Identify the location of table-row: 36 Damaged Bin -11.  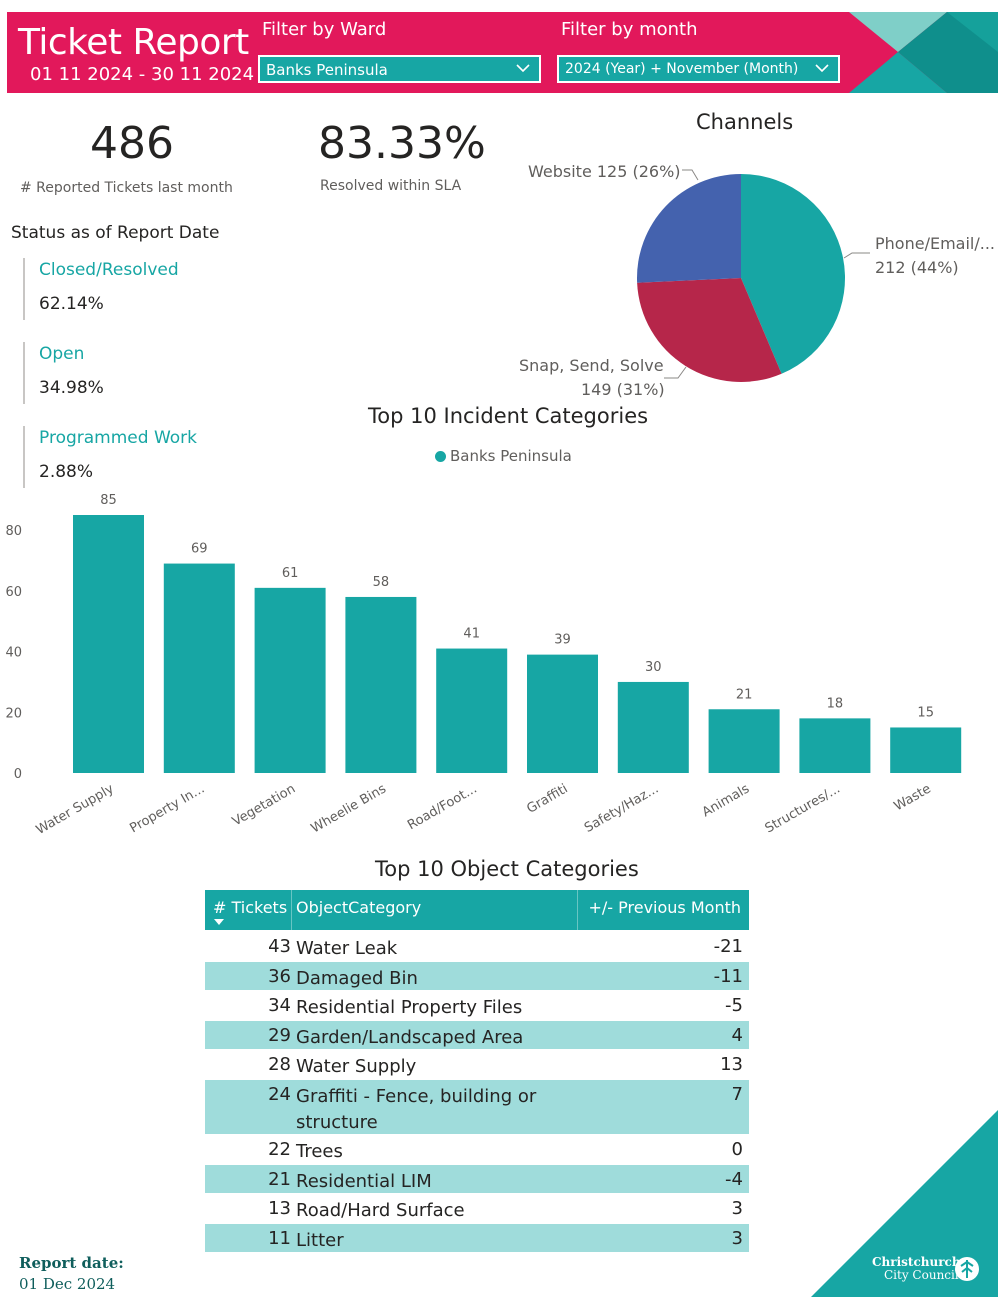
(477, 975).